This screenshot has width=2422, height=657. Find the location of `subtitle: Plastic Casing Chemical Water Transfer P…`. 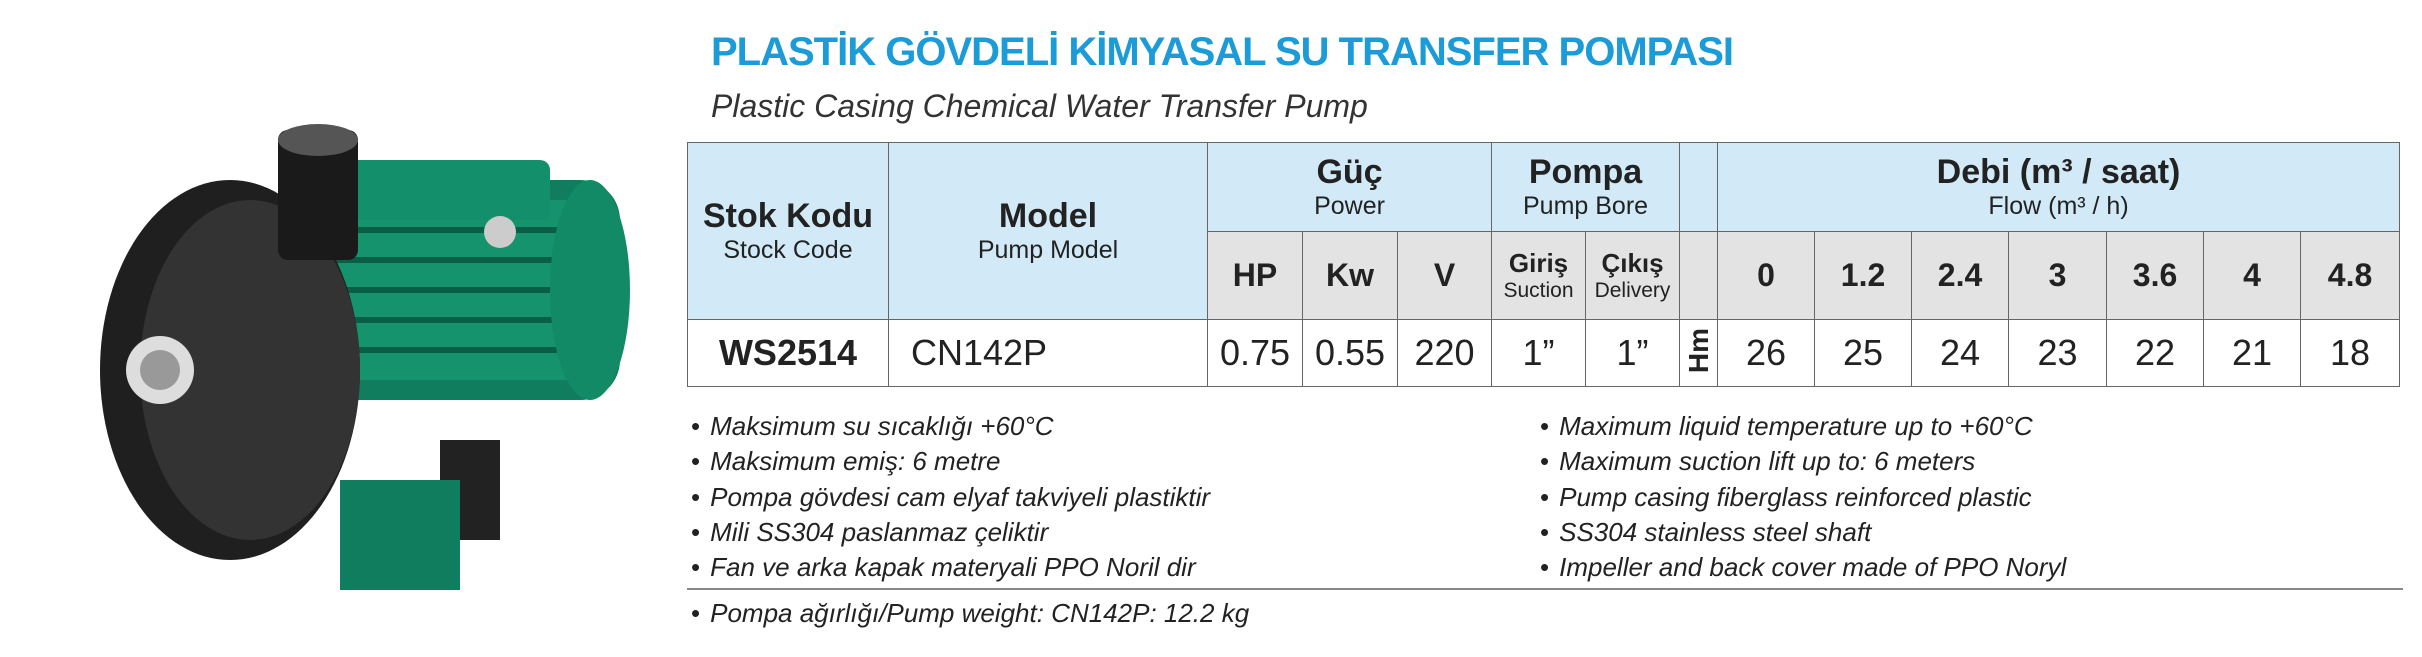

subtitle: Plastic Casing Chemical Water Transfer P… is located at coordinates (1039, 106).